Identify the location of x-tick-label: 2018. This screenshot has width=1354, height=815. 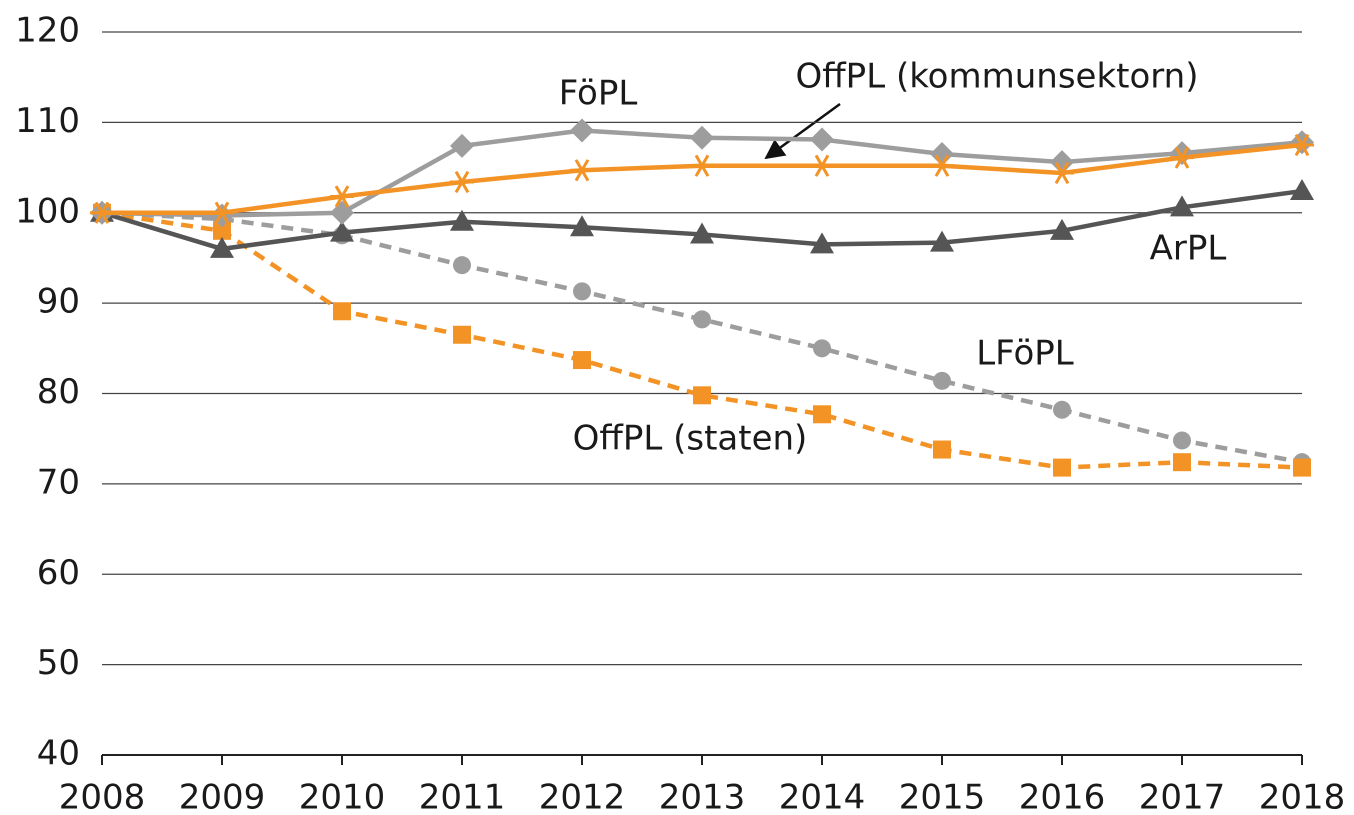
(1302, 796).